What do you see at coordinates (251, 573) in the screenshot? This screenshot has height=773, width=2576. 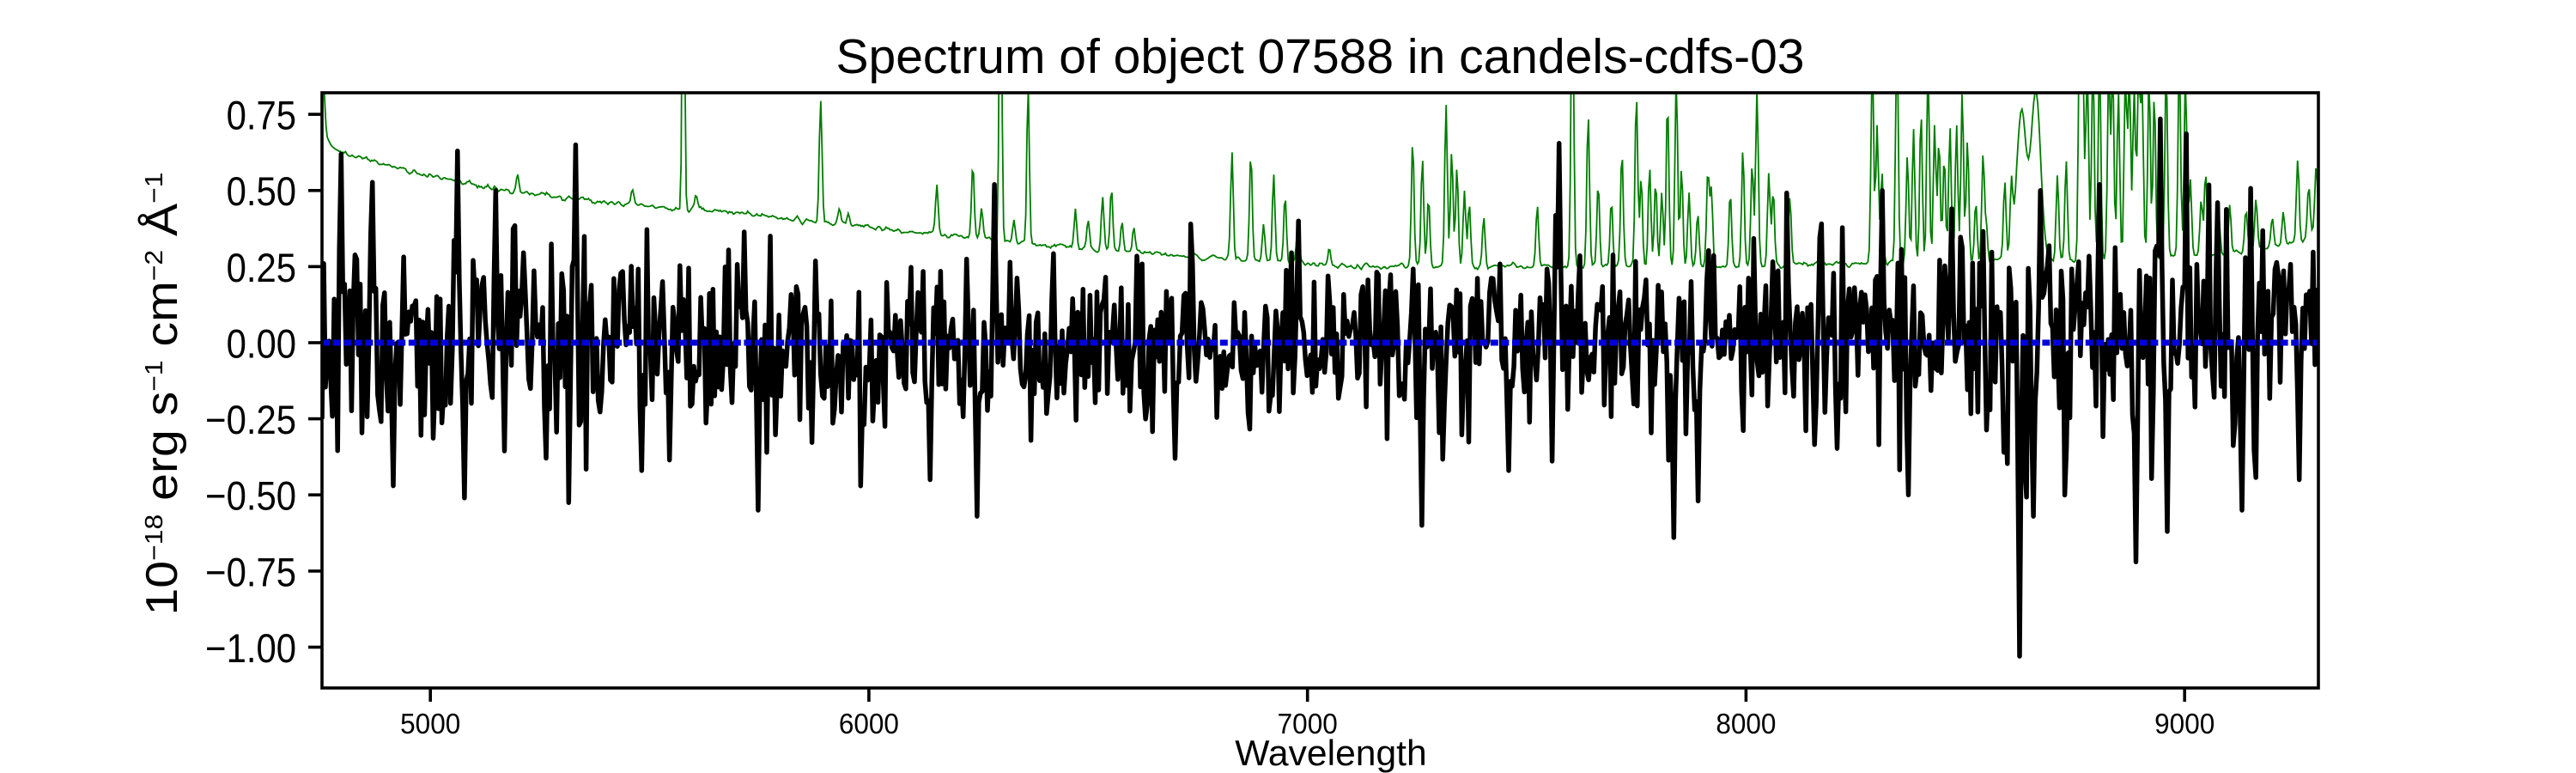 I see `svg-text: −0.75` at bounding box center [251, 573].